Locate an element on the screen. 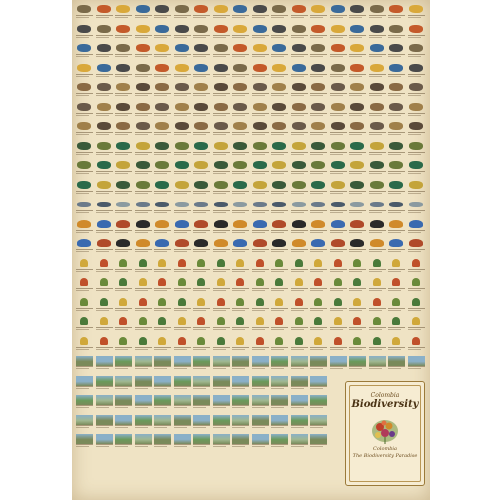  butterflies-tile is located at coordinates (319, 248).